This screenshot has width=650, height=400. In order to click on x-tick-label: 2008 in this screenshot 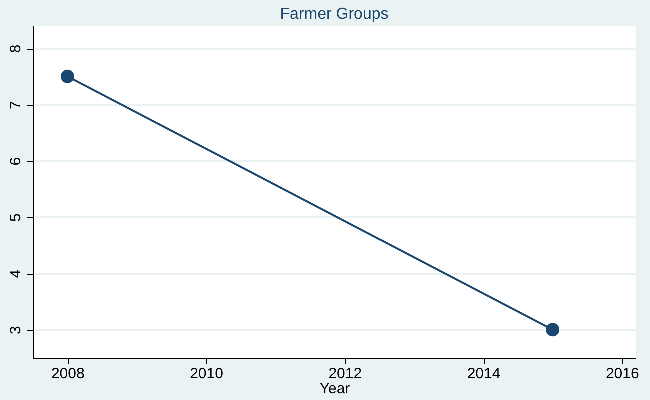, I will do `click(68, 374)`.